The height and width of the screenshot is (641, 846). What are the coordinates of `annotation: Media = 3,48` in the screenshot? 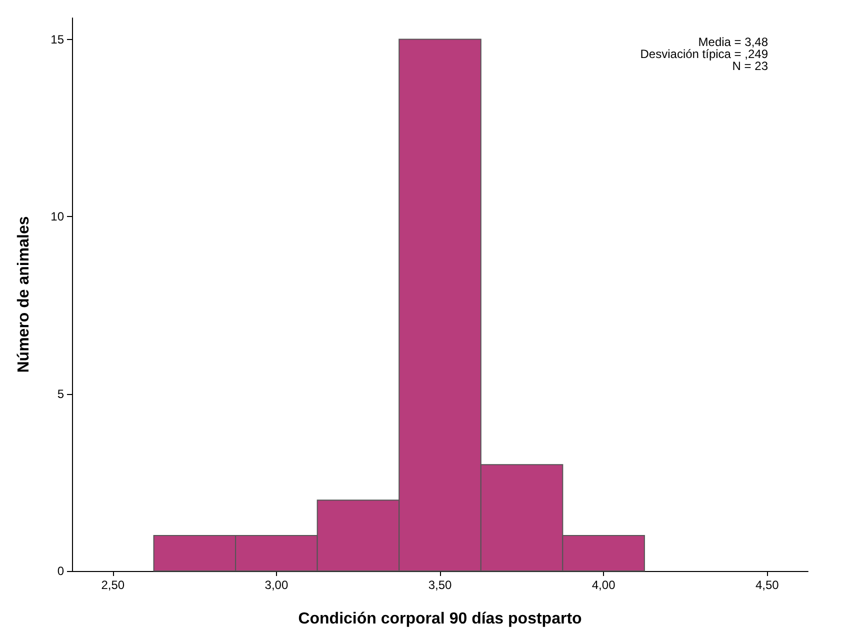 It's located at (733, 42).